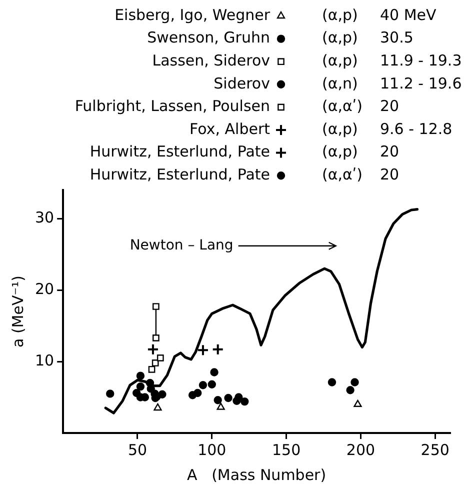 This screenshot has height=493, width=464. I want to click on x-tick-label: 150, so click(286, 449).